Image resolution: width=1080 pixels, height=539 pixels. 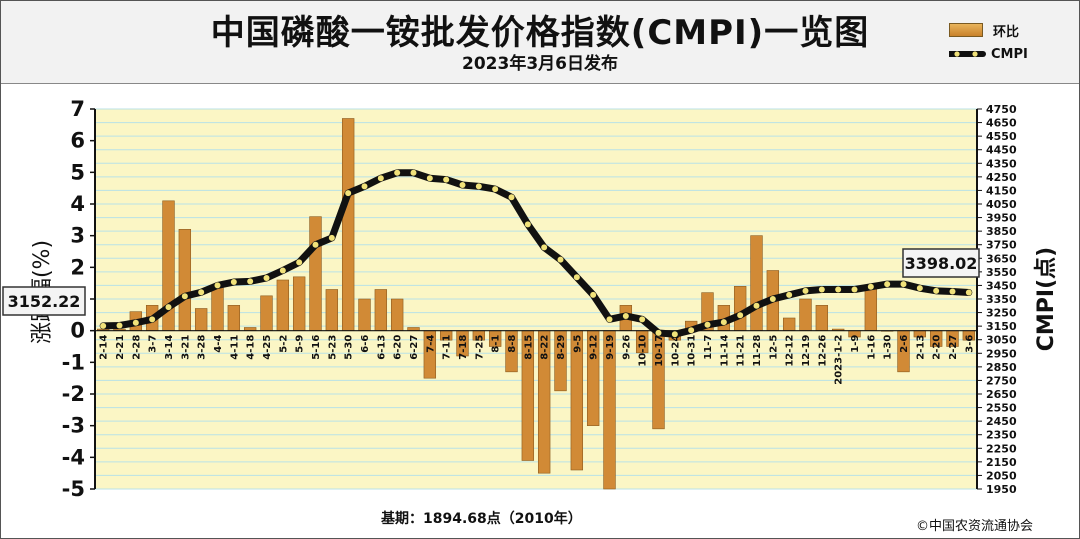 I want to click on right-tick-label: 4550, so click(x=1001, y=136).